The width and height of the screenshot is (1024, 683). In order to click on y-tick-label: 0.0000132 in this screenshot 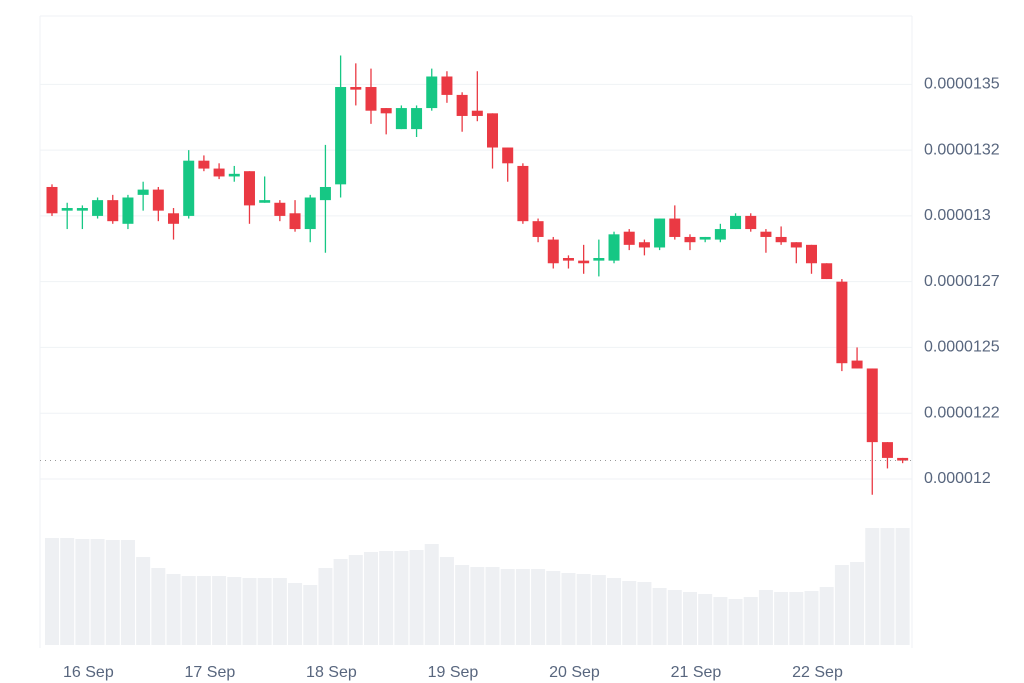, I will do `click(962, 149)`.